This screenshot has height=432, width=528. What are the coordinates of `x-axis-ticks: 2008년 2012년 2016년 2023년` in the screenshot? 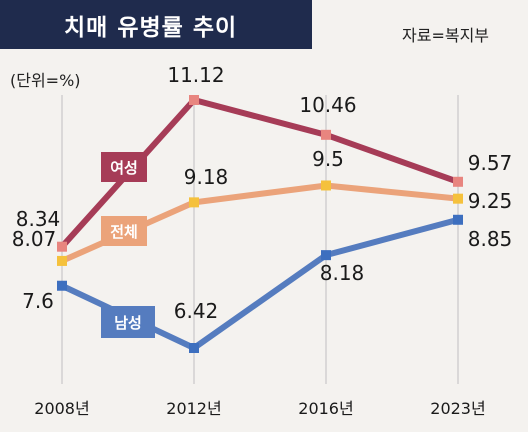 It's located at (259, 408).